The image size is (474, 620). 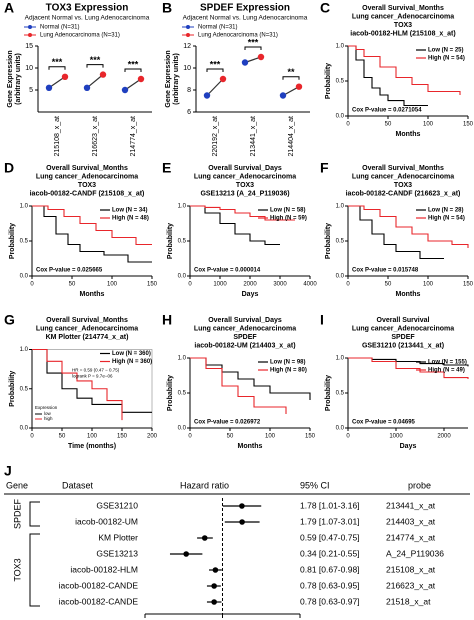 What do you see at coordinates (322, 320) in the screenshot?
I see `panel-letter: I` at bounding box center [322, 320].